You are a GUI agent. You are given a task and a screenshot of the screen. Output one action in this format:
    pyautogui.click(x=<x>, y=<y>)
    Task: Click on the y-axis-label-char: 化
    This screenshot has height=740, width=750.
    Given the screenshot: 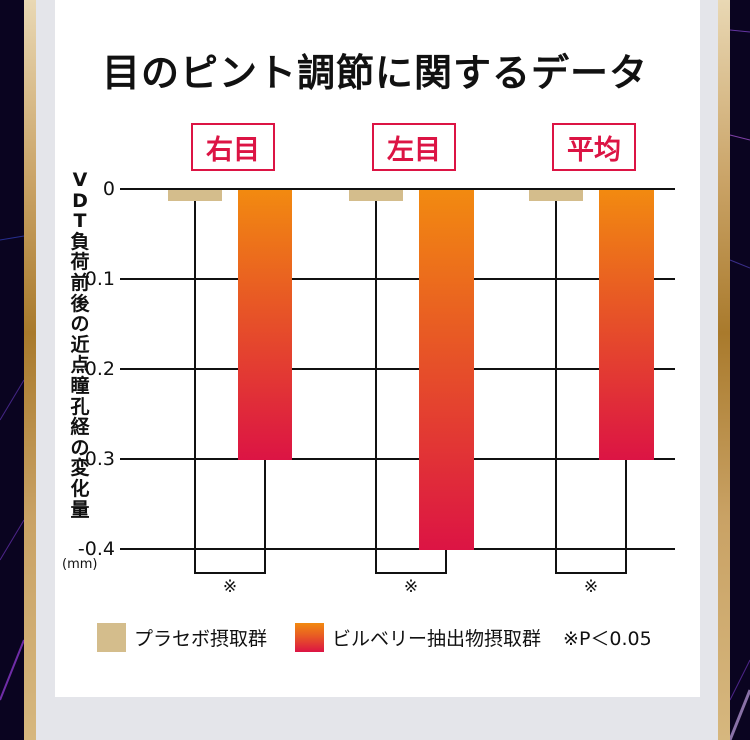 What is the action you would take?
    pyautogui.click(x=80, y=488)
    